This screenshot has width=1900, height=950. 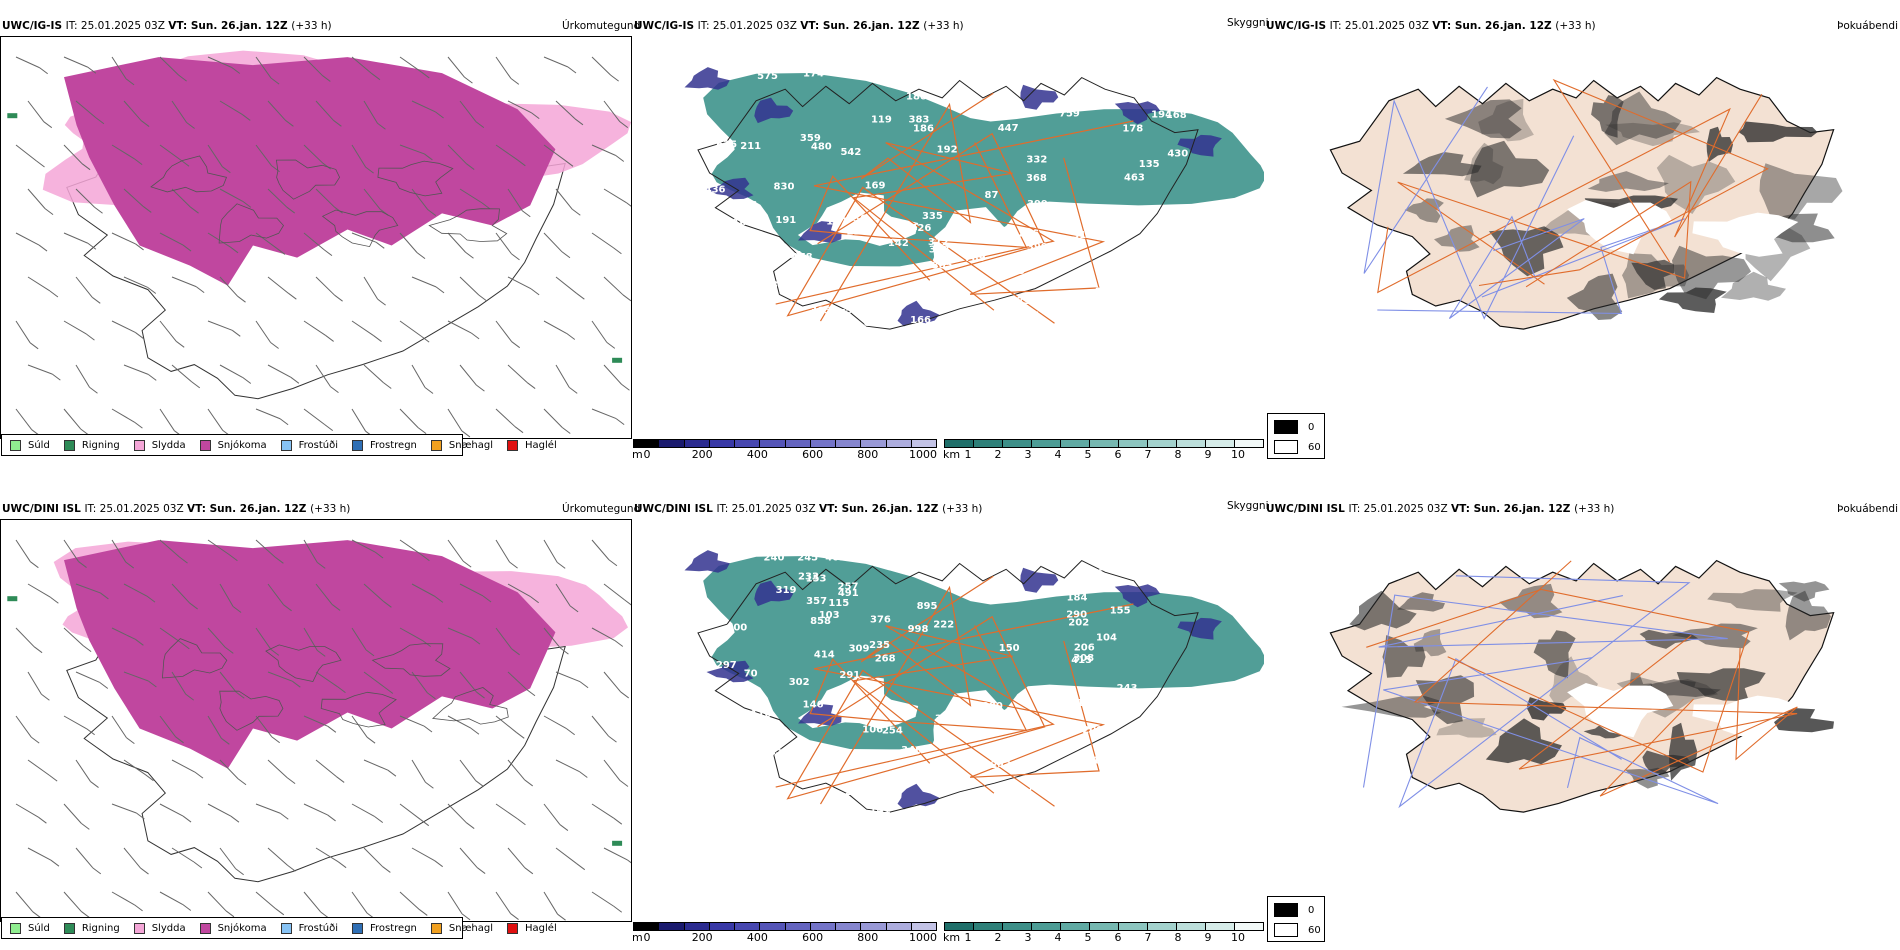 What do you see at coordinates (874, 323) in the screenshot?
I see `cloud-base-value: 610` at bounding box center [874, 323].